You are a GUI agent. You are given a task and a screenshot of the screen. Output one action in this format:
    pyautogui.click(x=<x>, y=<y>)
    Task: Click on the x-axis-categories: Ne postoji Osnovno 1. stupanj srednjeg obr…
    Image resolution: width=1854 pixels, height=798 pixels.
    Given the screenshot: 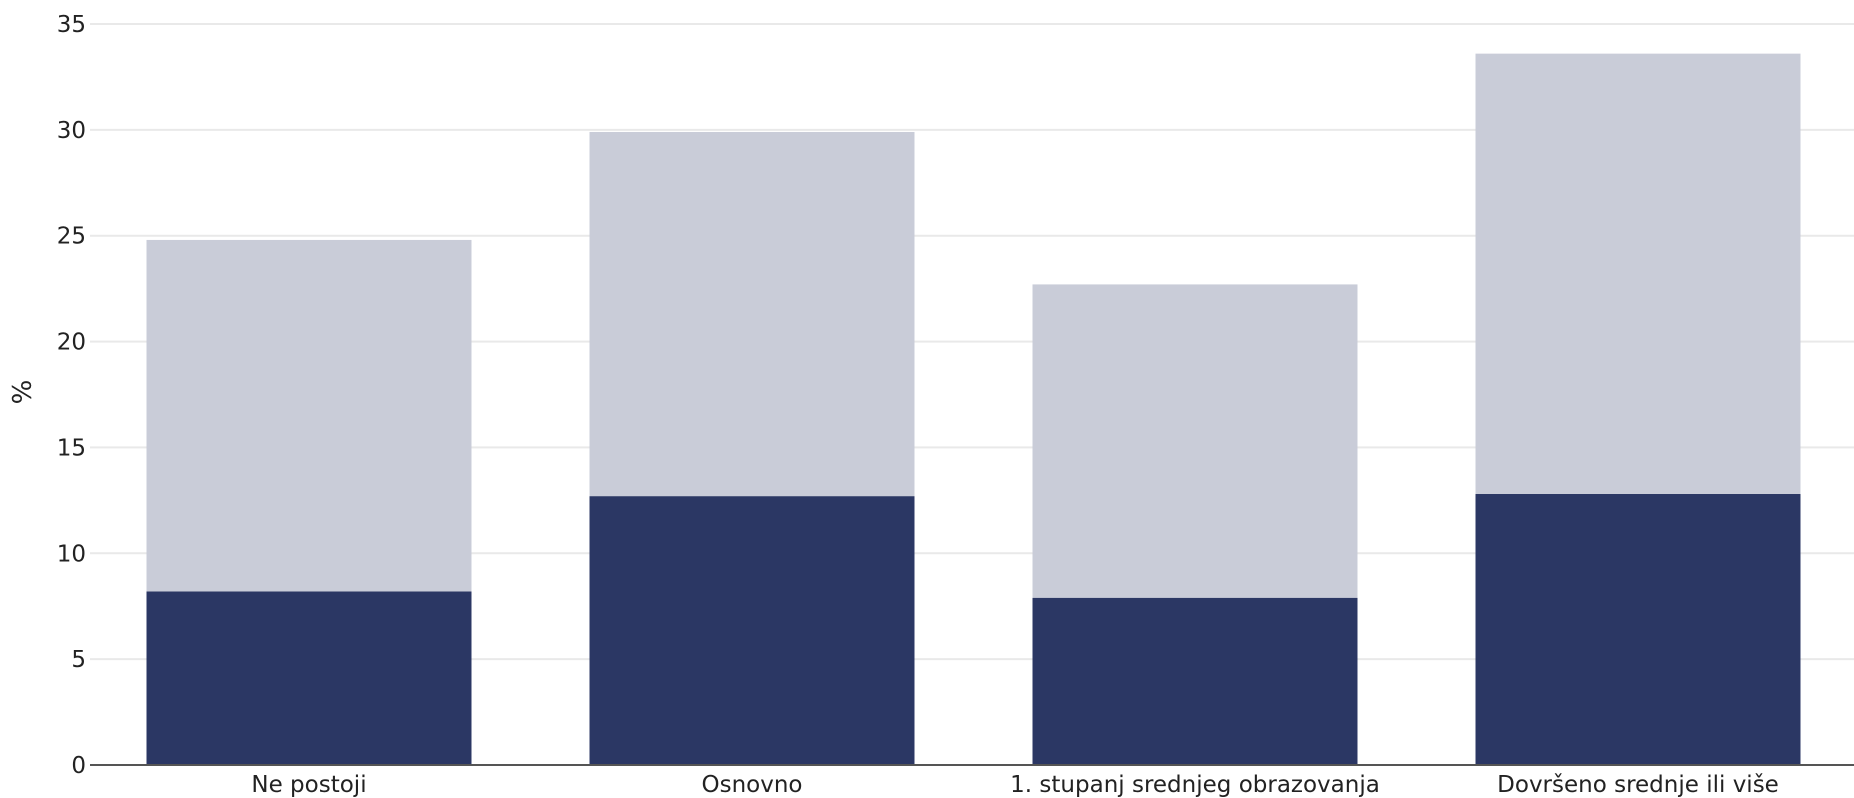 What is the action you would take?
    pyautogui.click(x=1014, y=785)
    